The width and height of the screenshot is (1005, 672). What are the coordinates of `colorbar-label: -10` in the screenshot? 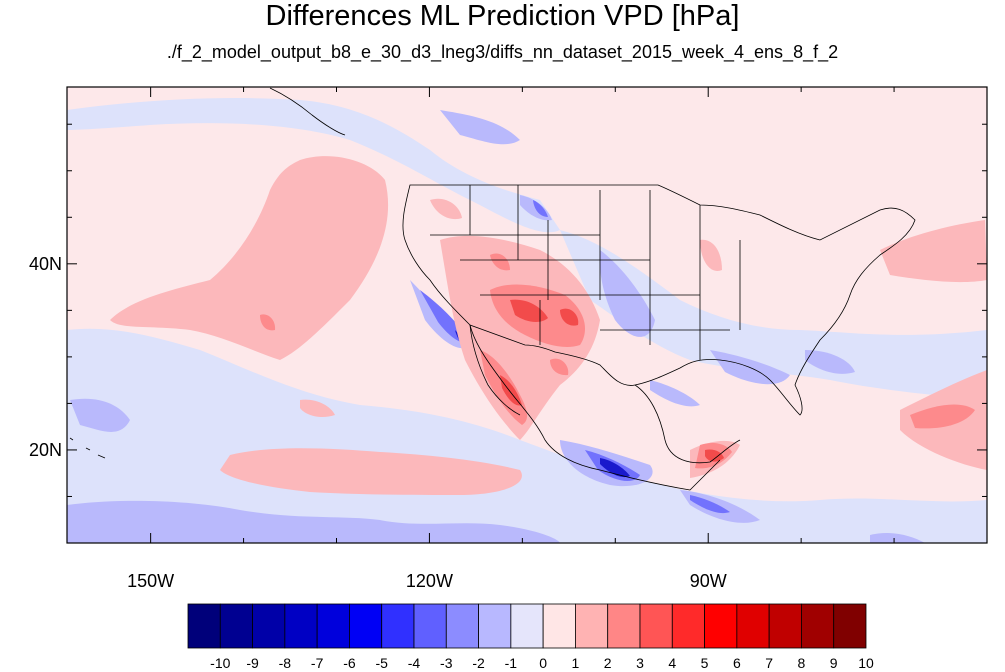 It's located at (220, 663).